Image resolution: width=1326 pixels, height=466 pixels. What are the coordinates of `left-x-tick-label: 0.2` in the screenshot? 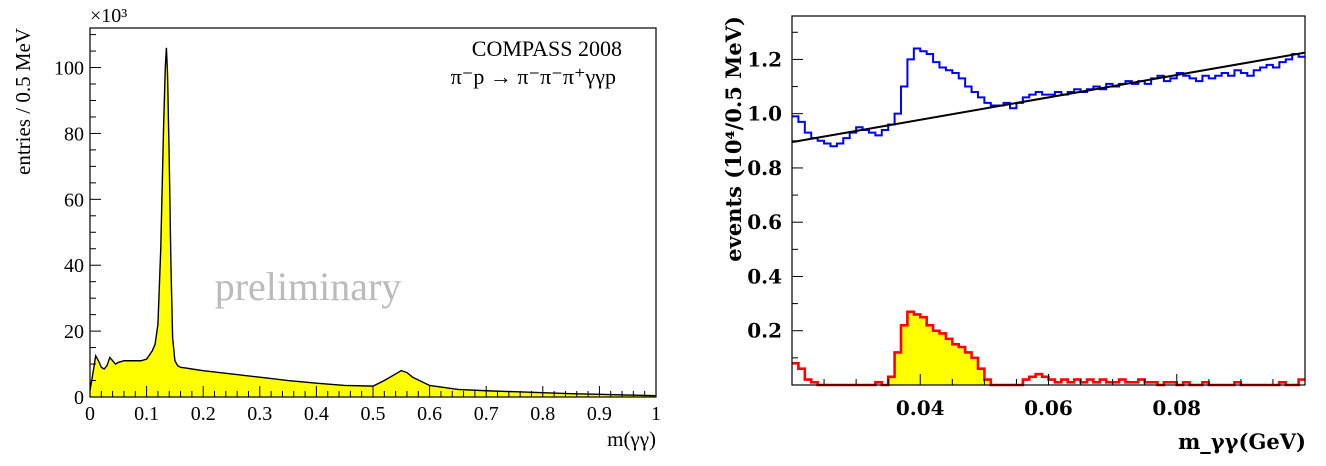 It's located at (203, 414).